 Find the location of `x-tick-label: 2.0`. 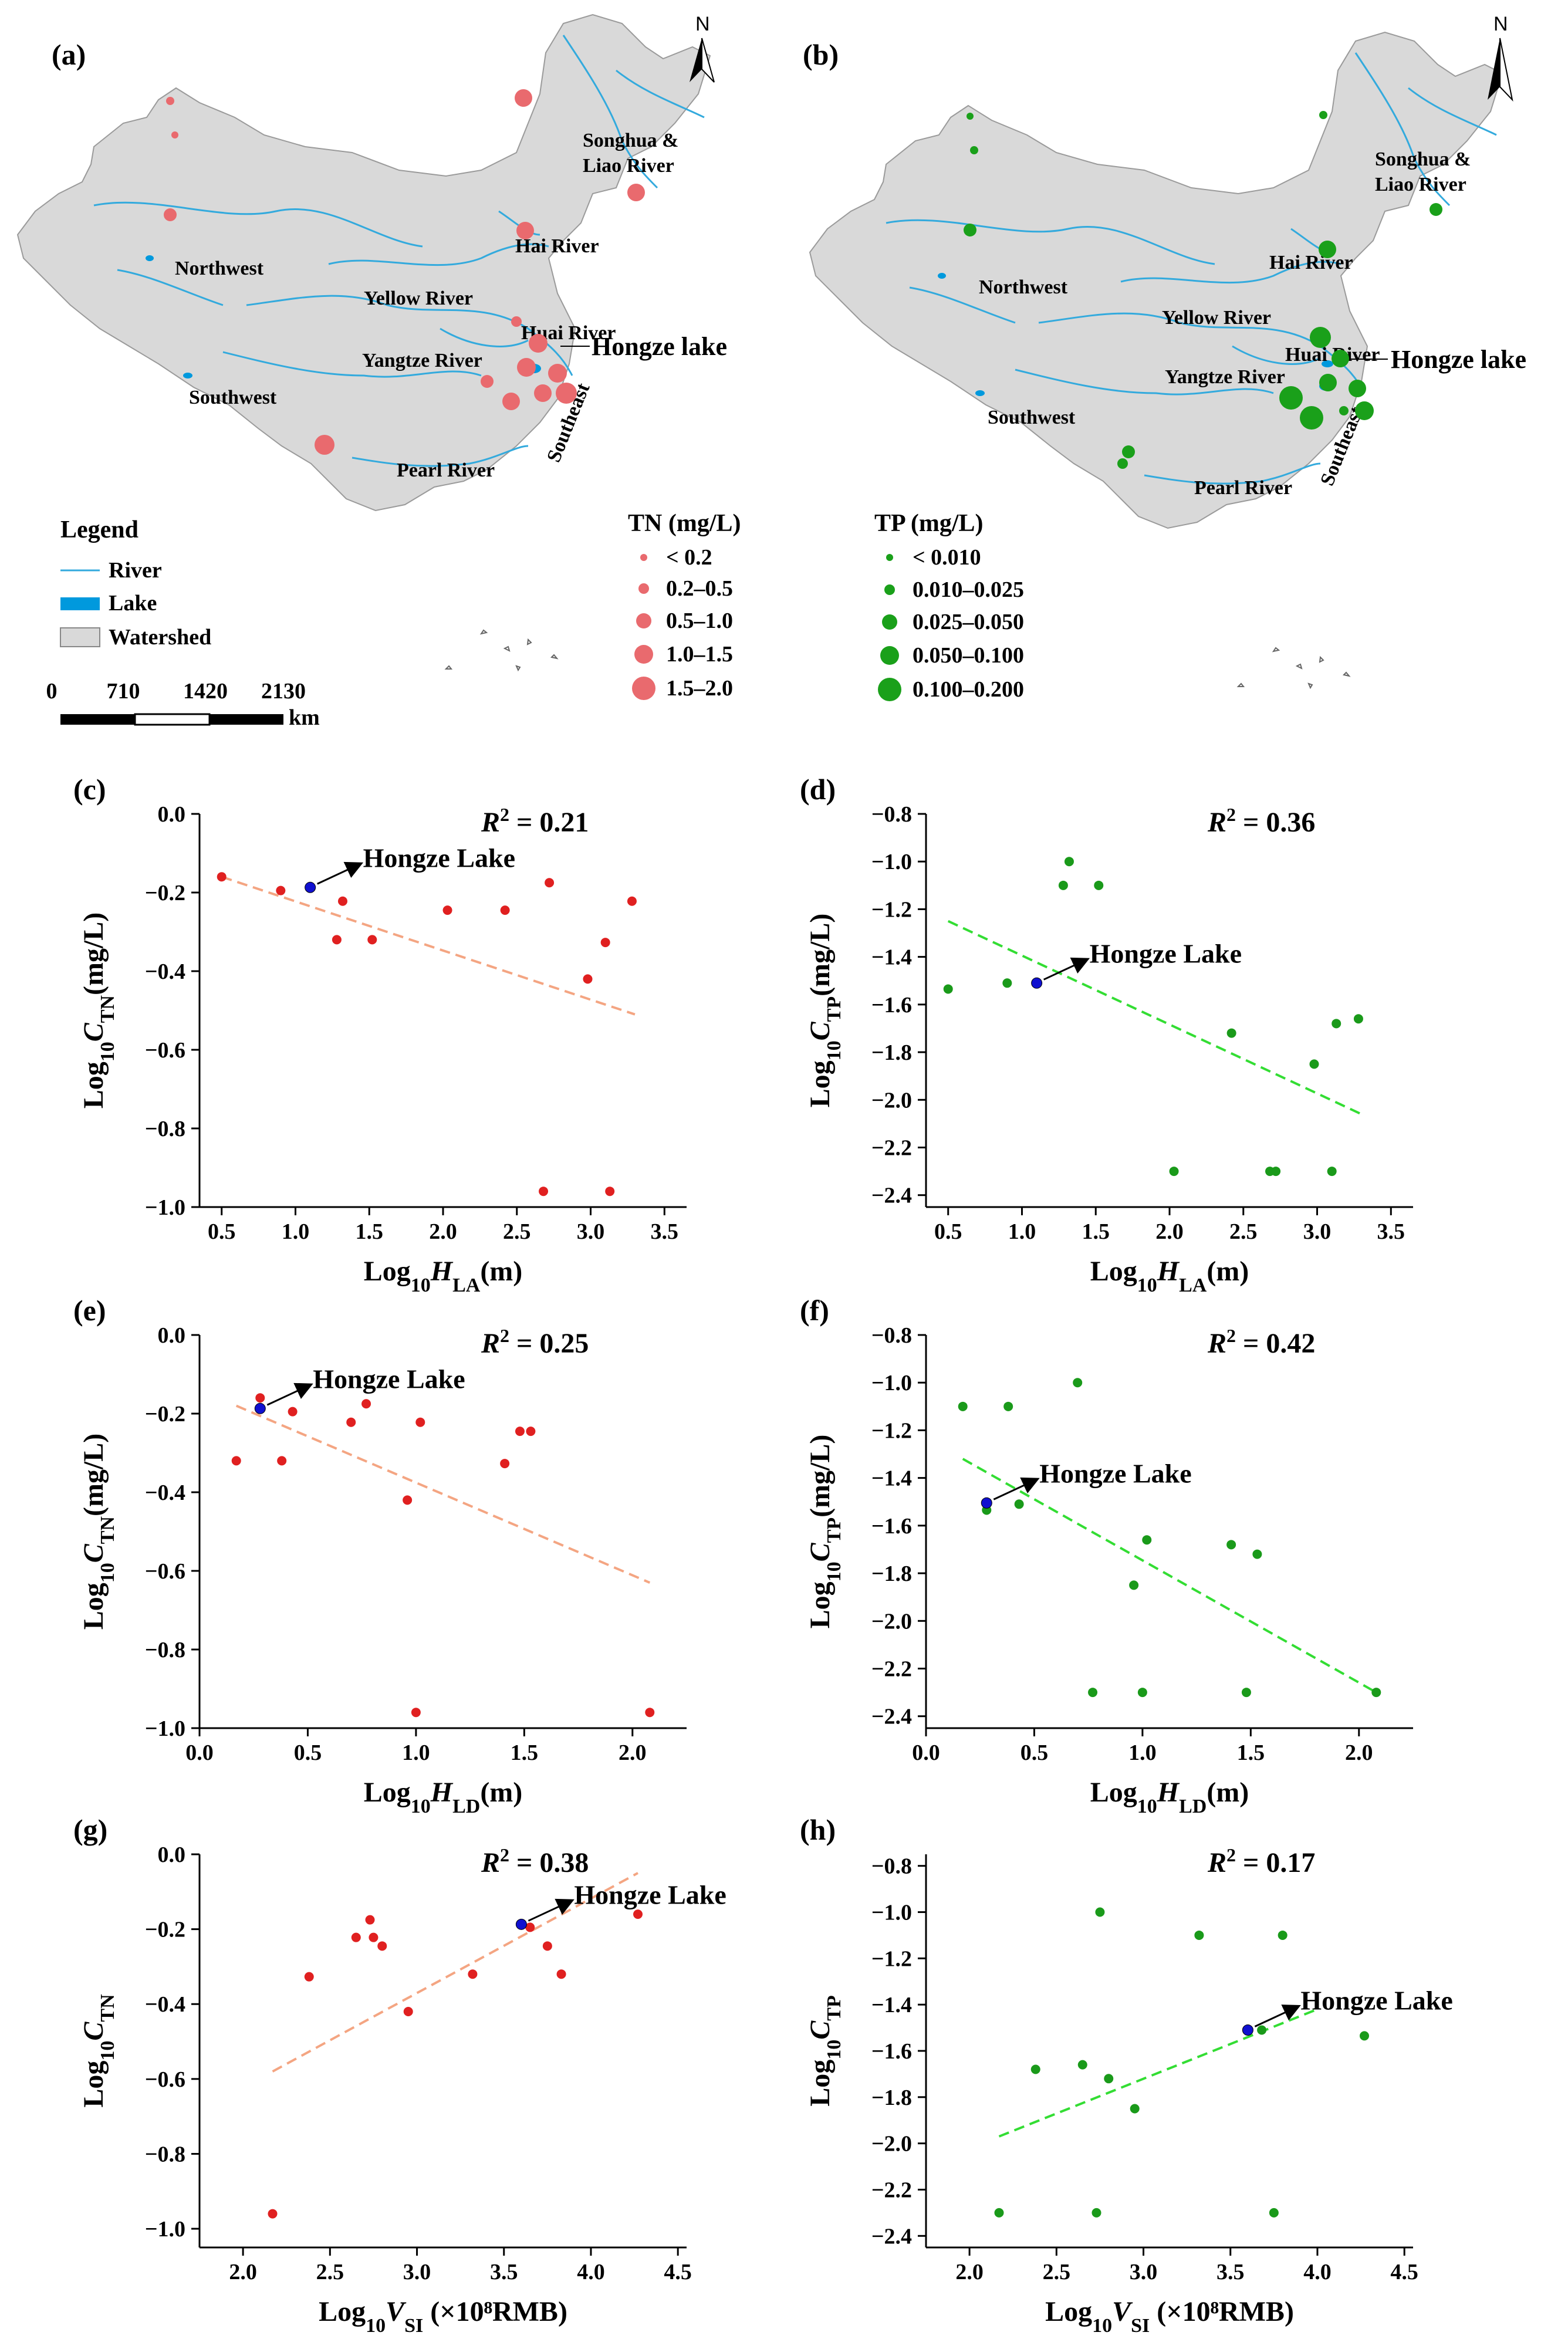

x-tick-label: 2.0 is located at coordinates (633, 1752).